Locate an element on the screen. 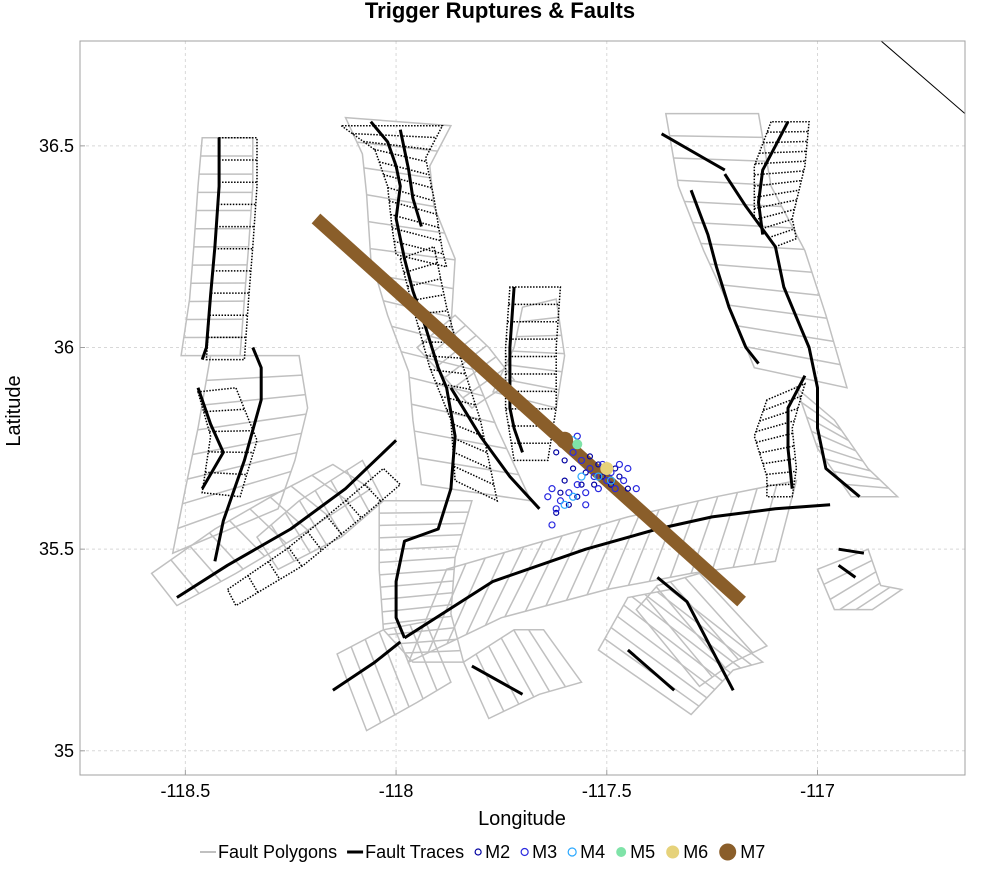  legend-label: Fault Traces is located at coordinates (414, 852).